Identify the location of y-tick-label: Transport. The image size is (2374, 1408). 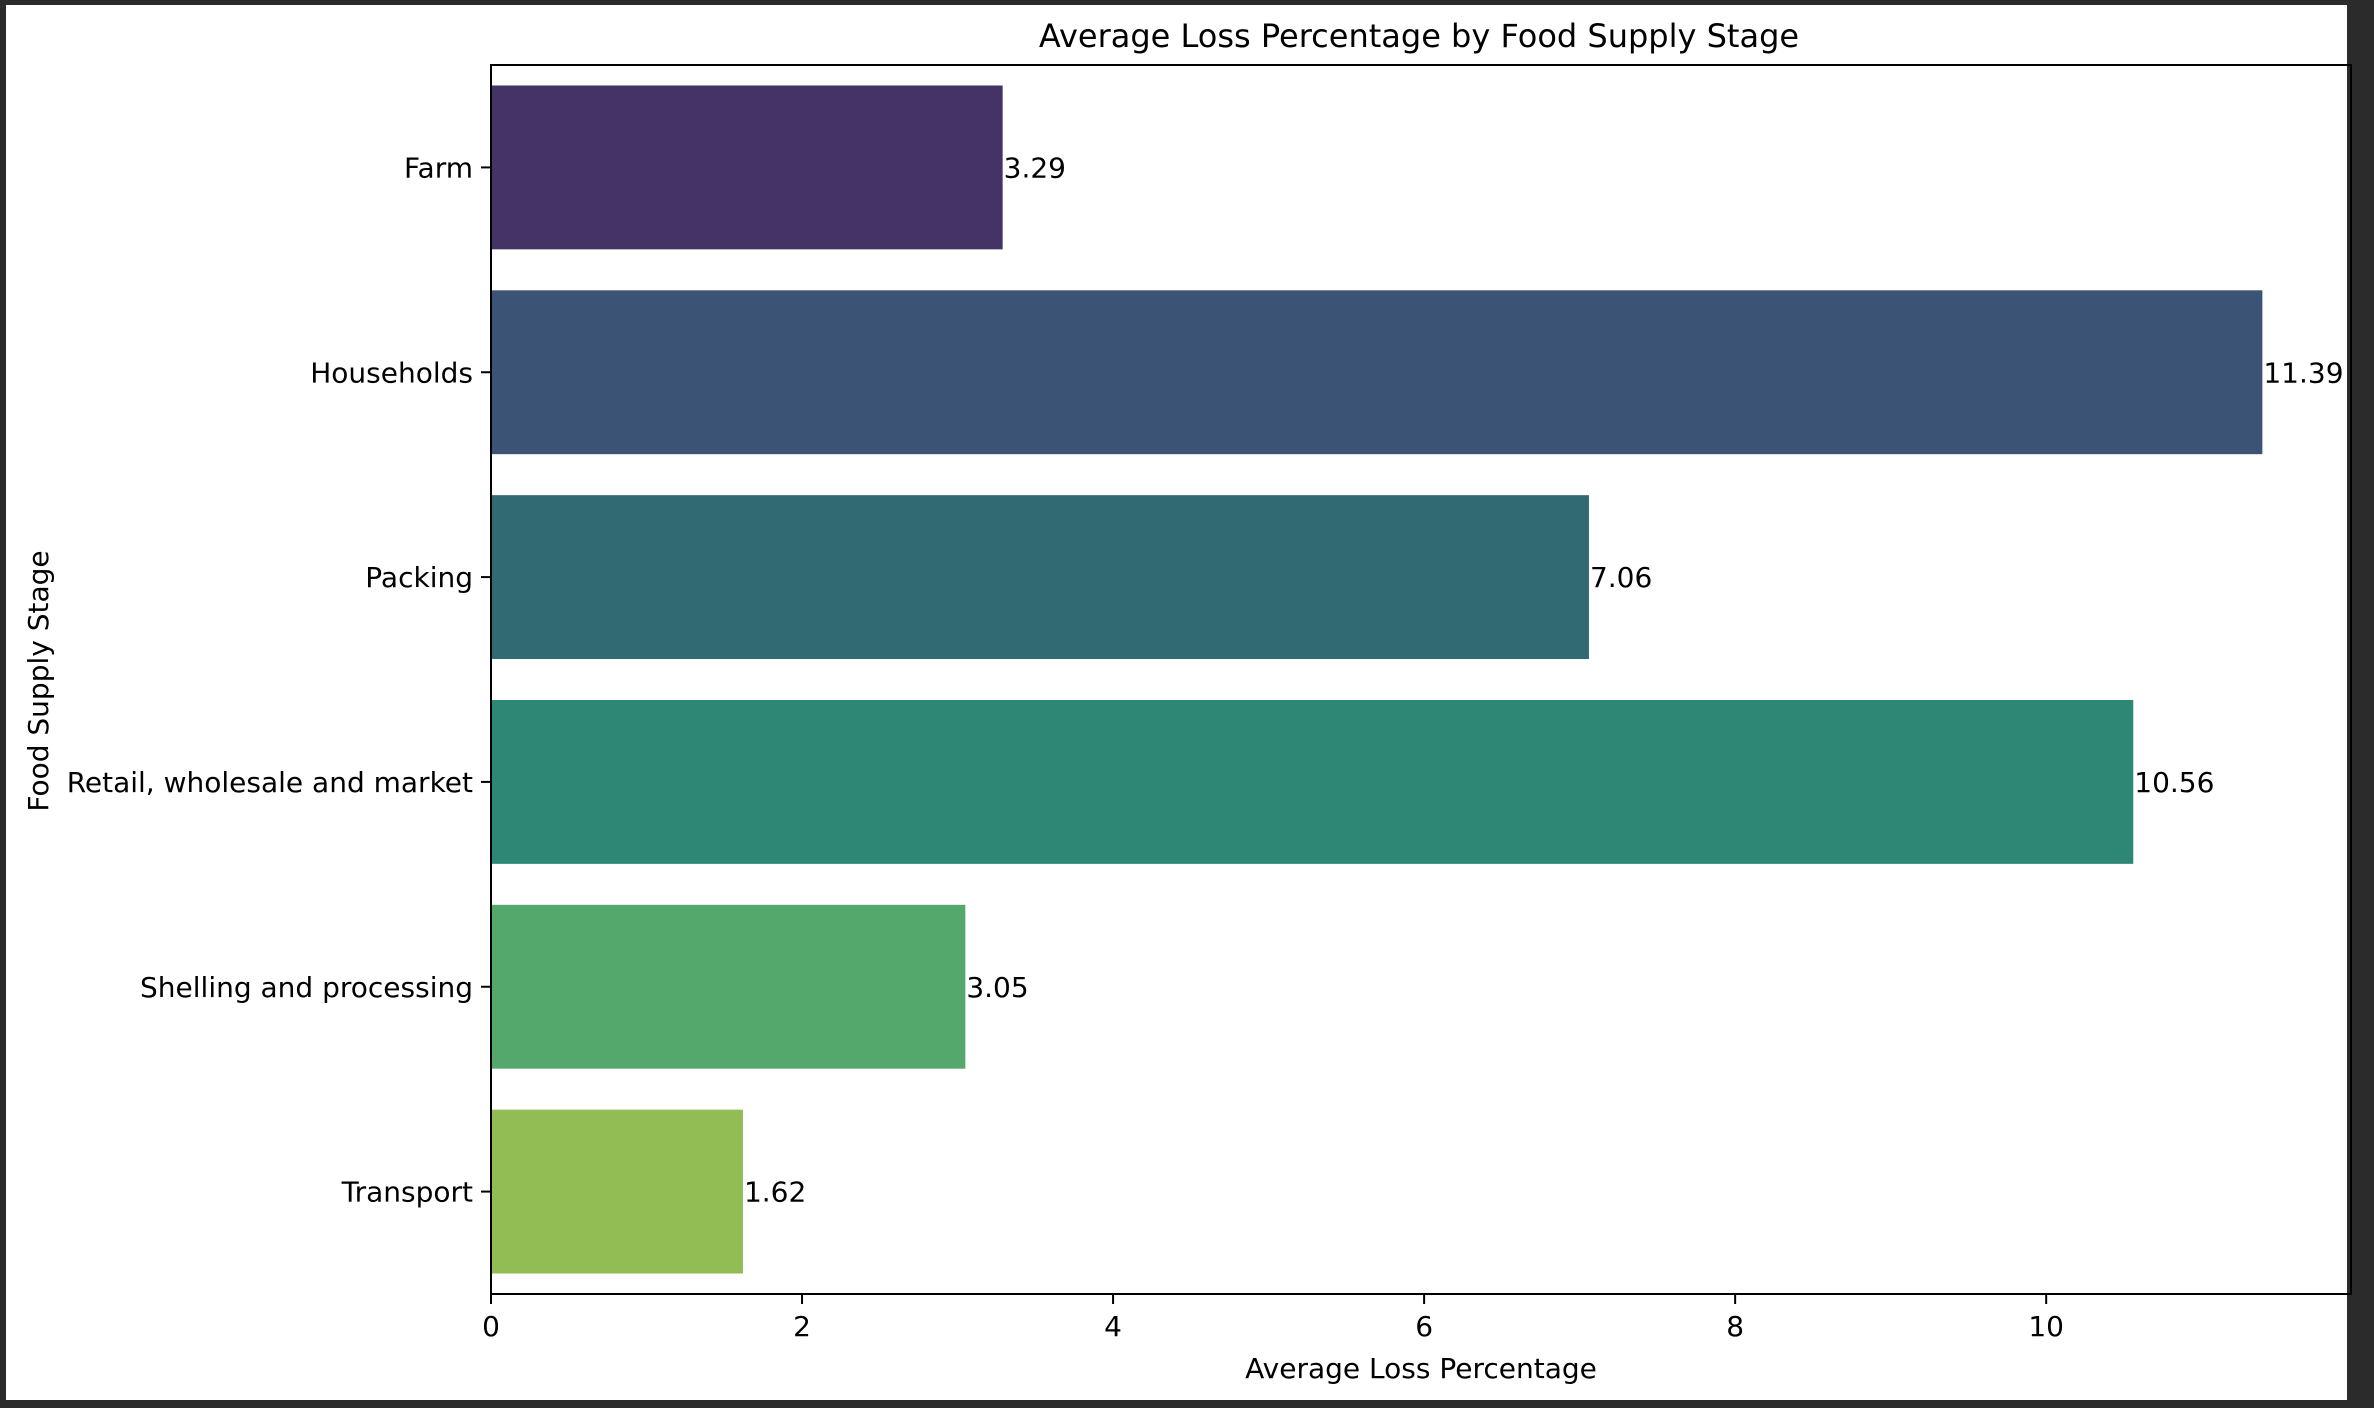
(407, 1192).